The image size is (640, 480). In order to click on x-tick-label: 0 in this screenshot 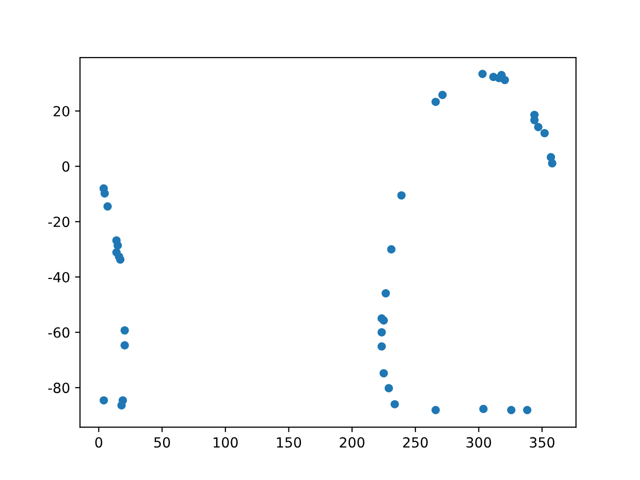, I will do `click(98, 442)`.